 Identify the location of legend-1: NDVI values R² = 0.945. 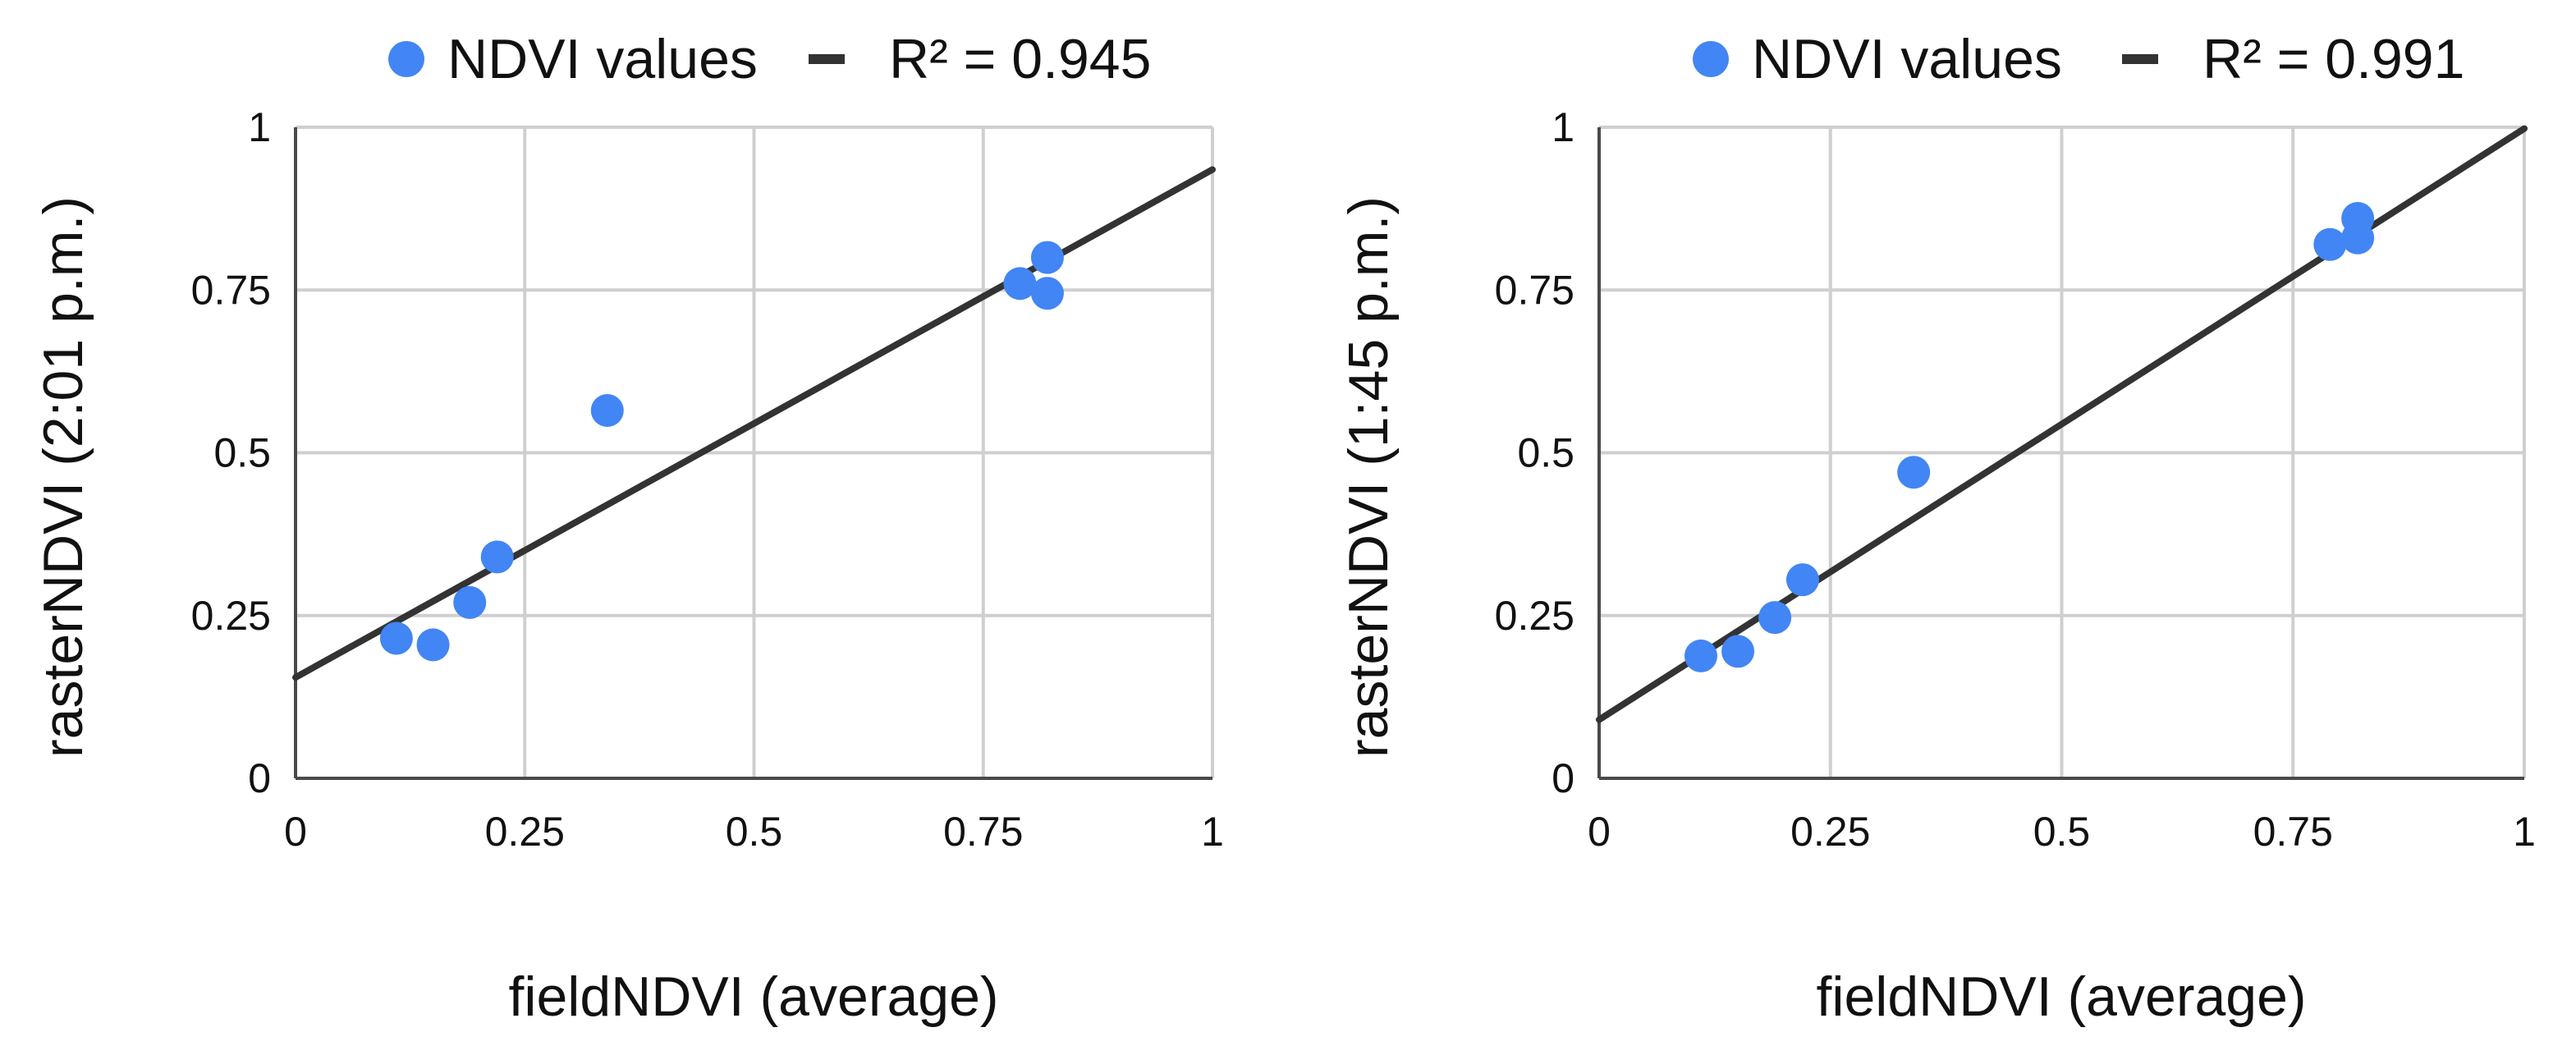
(770, 59).